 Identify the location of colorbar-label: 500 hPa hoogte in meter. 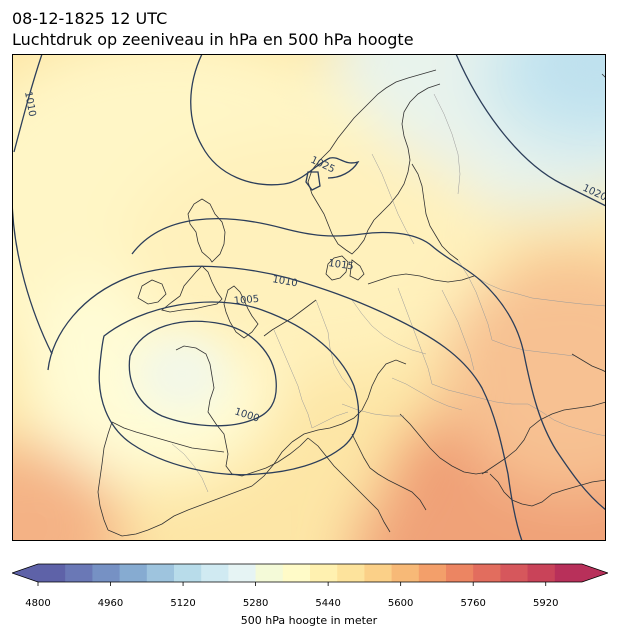
(309, 620).